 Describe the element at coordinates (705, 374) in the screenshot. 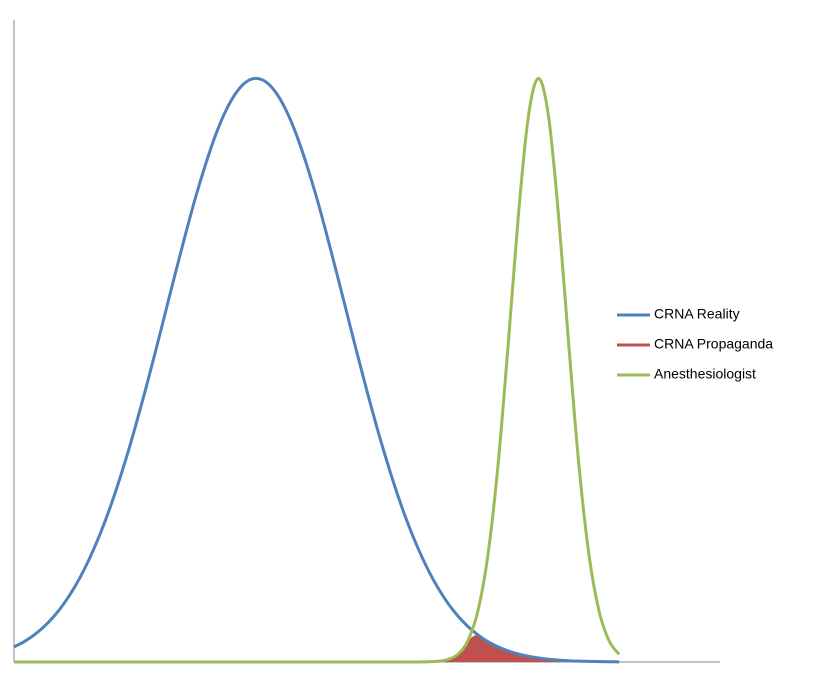

I see `legend-label: Anesthesiologist` at that location.